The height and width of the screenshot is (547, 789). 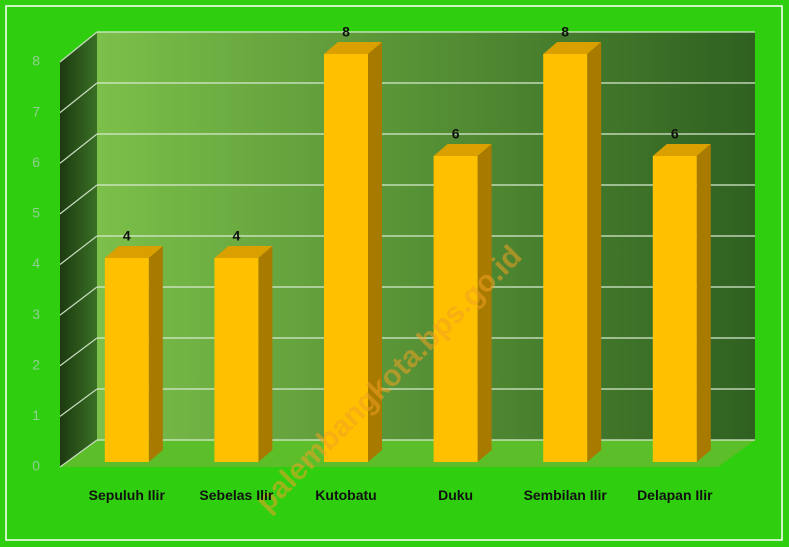 What do you see at coordinates (407, 453) in the screenshot?
I see `floor` at bounding box center [407, 453].